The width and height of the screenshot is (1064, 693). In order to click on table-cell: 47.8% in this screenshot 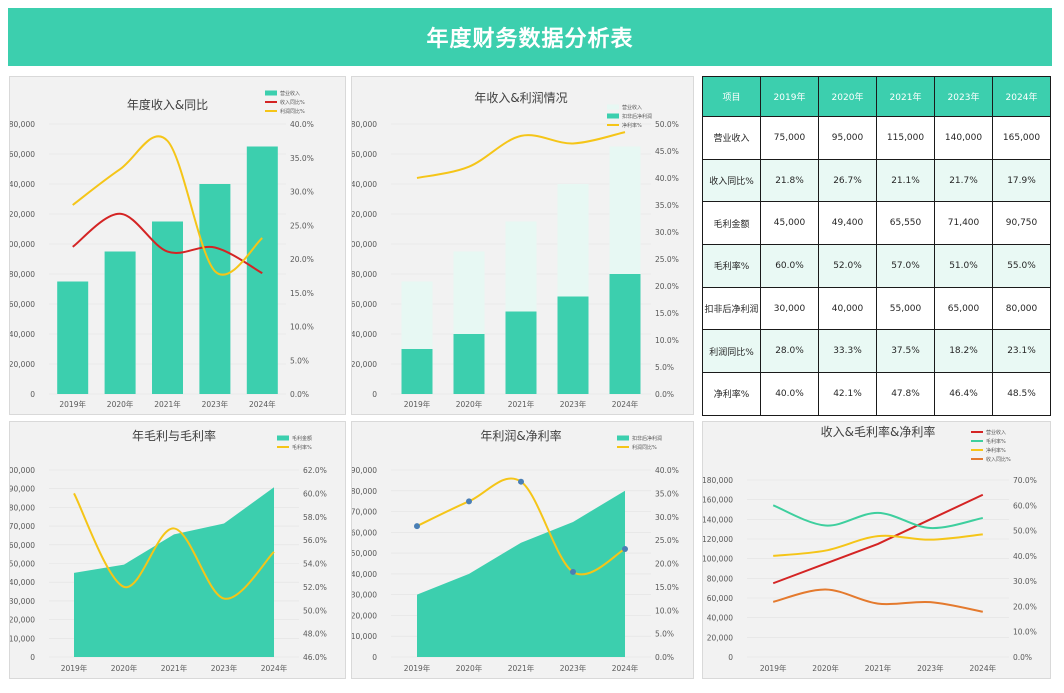, I will do `click(905, 394)`.